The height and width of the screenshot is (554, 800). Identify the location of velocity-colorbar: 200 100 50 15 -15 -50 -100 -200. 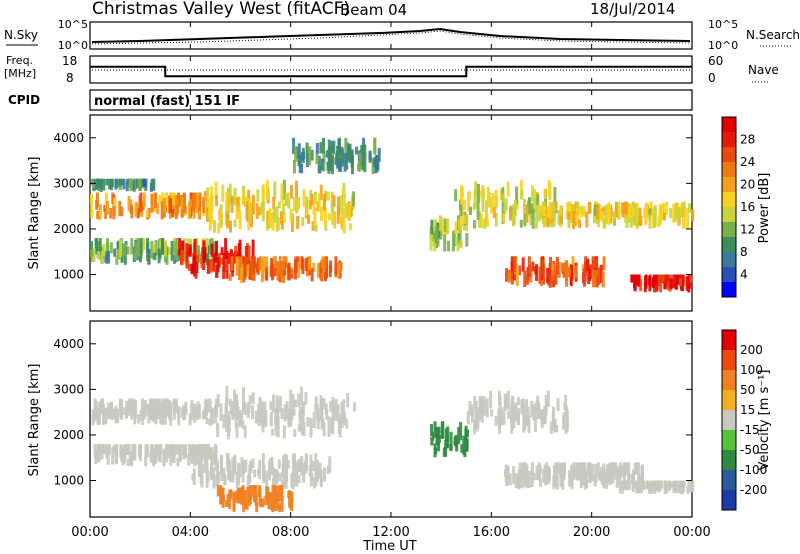
(744, 420).